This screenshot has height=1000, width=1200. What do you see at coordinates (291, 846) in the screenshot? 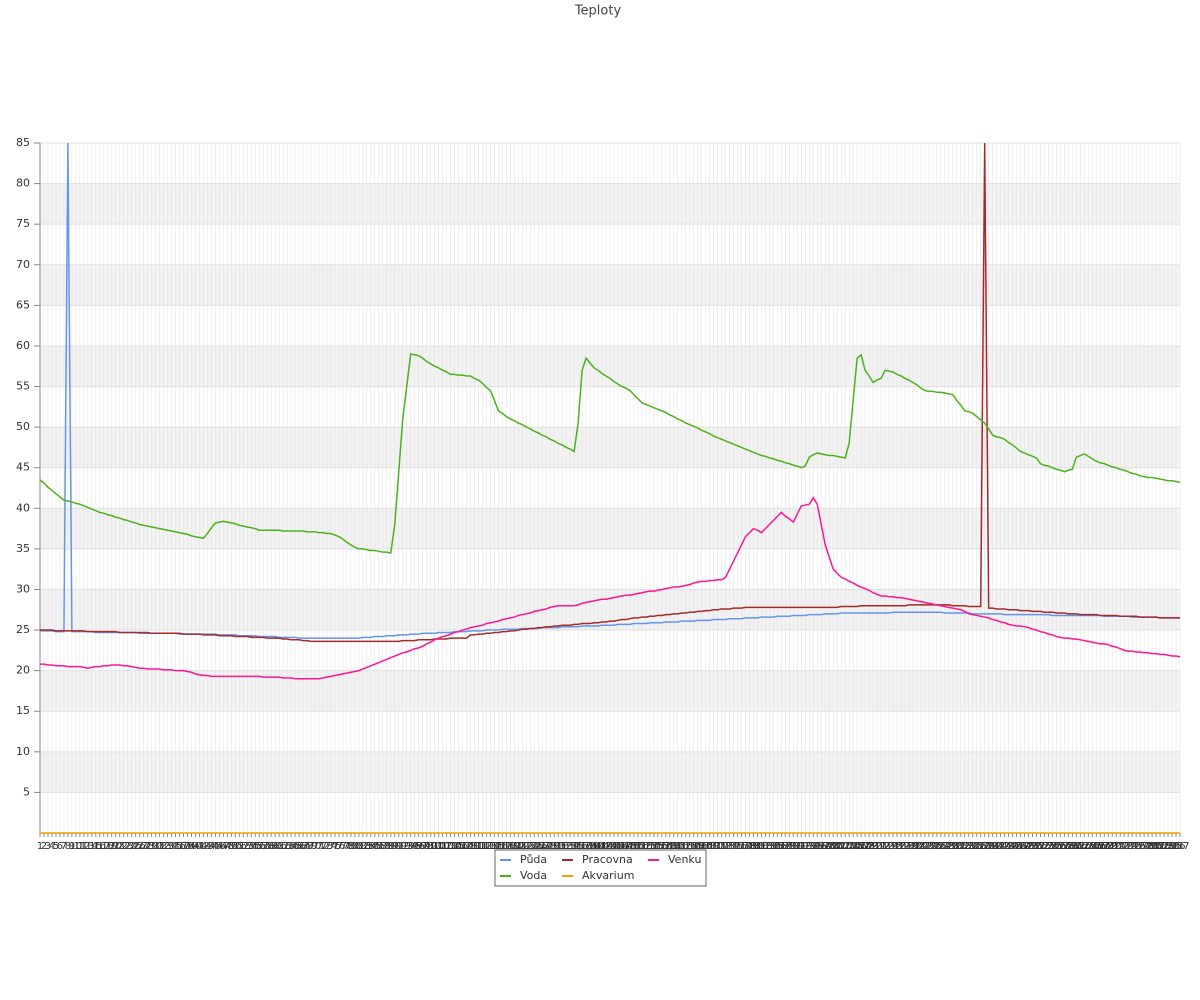
I see `x-tick-label: 64` at bounding box center [291, 846].